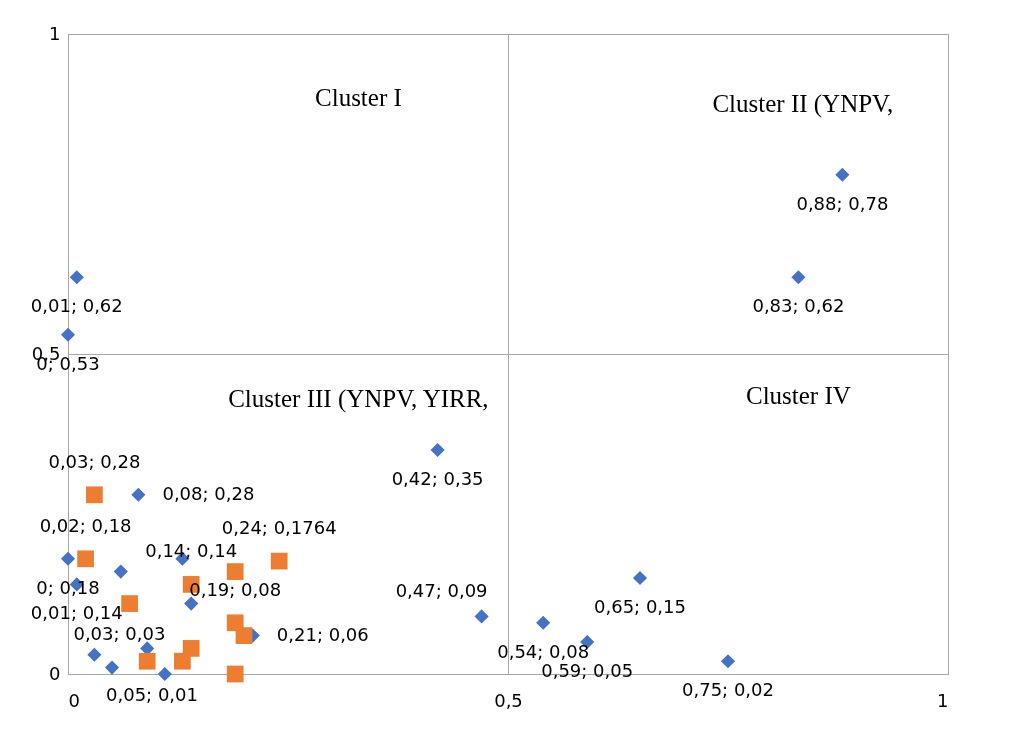 This screenshot has height=746, width=1009. Describe the element at coordinates (55, 33) in the screenshot. I see `y-tick-label: 1` at that location.